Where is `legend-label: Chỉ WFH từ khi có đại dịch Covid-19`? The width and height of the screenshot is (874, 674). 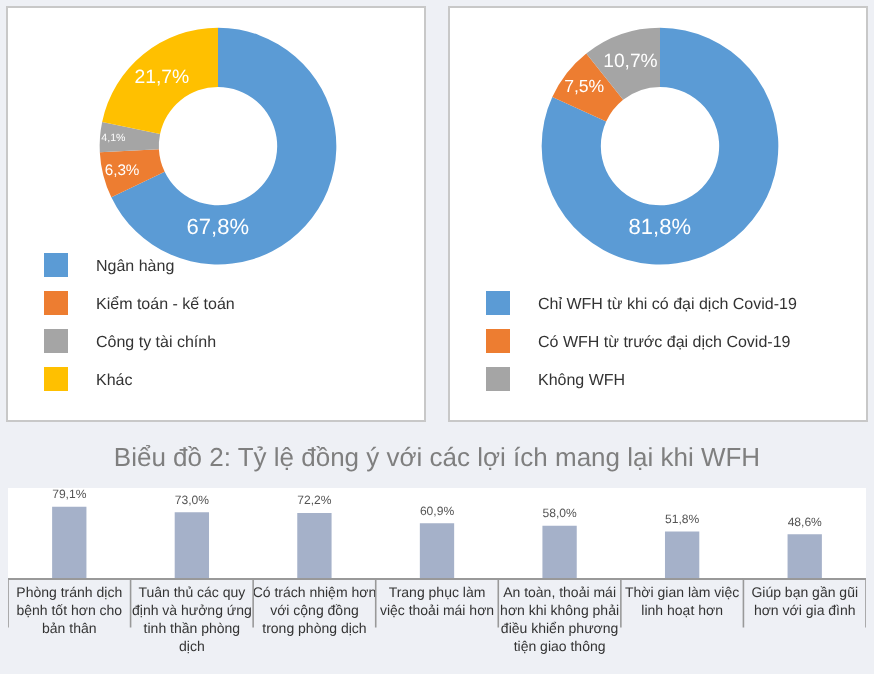
legend-label: Chỉ WFH từ khi có đại dịch Covid-19 is located at coordinates (668, 304).